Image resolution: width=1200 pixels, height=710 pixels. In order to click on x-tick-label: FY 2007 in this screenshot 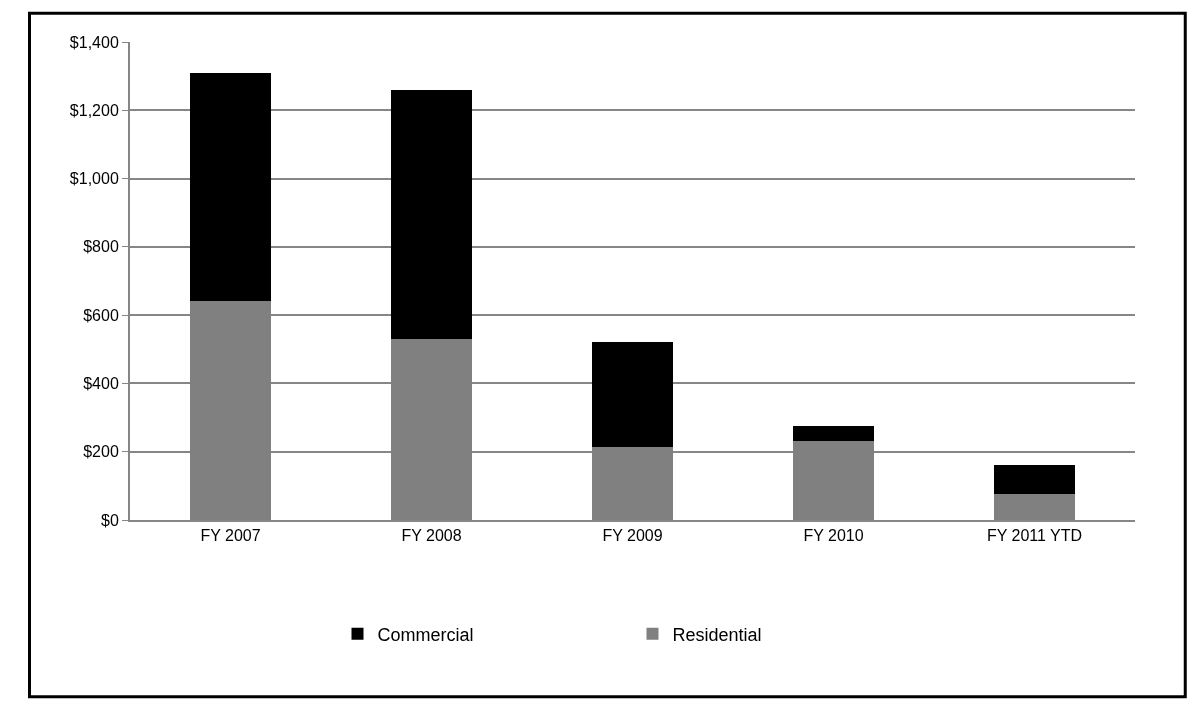, I will do `click(230, 536)`.